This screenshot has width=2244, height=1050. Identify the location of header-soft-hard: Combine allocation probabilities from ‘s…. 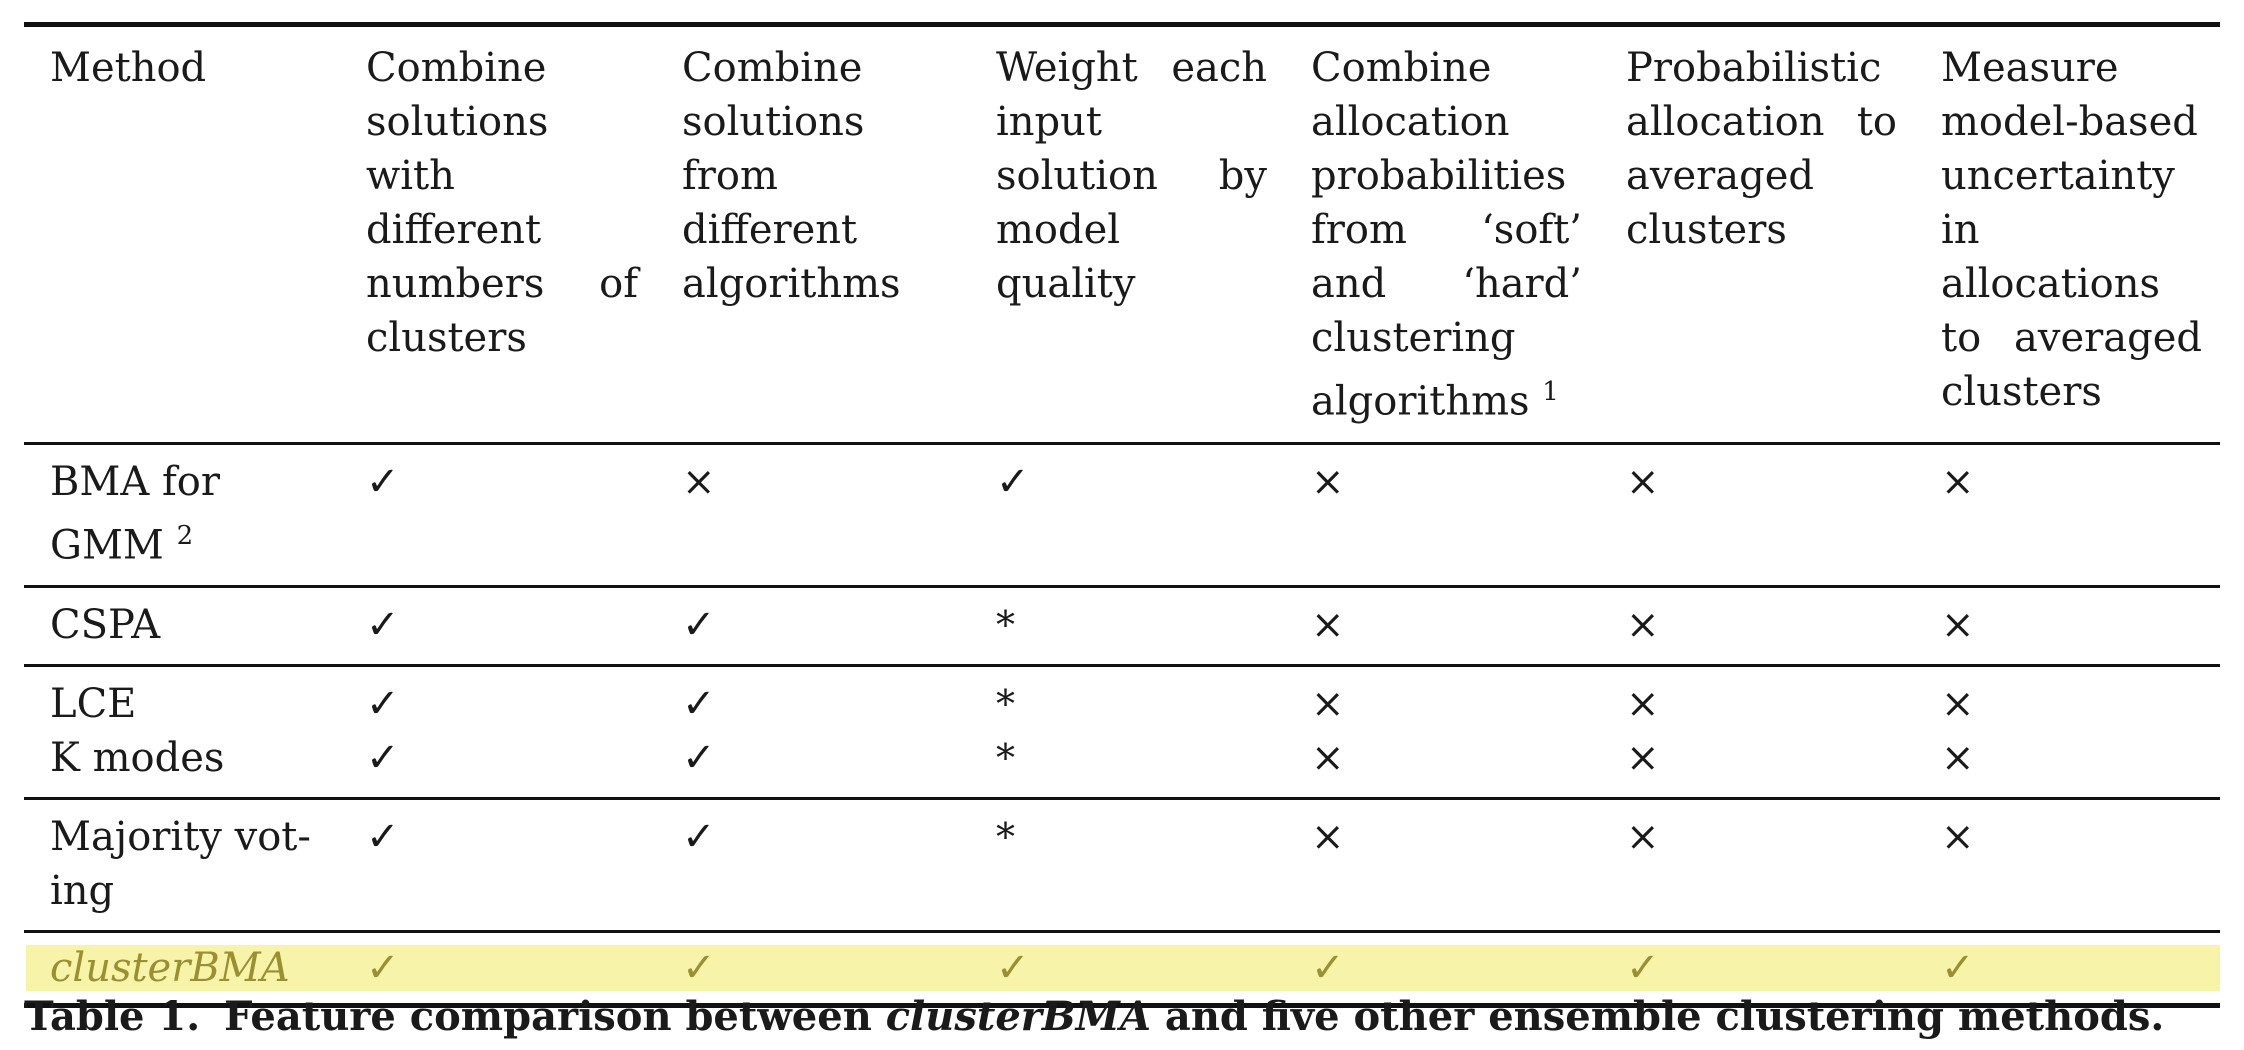
(1442, 233).